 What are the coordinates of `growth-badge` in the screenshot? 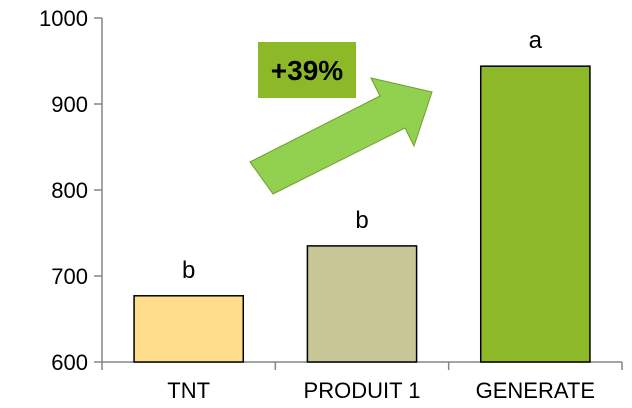 It's located at (307, 70).